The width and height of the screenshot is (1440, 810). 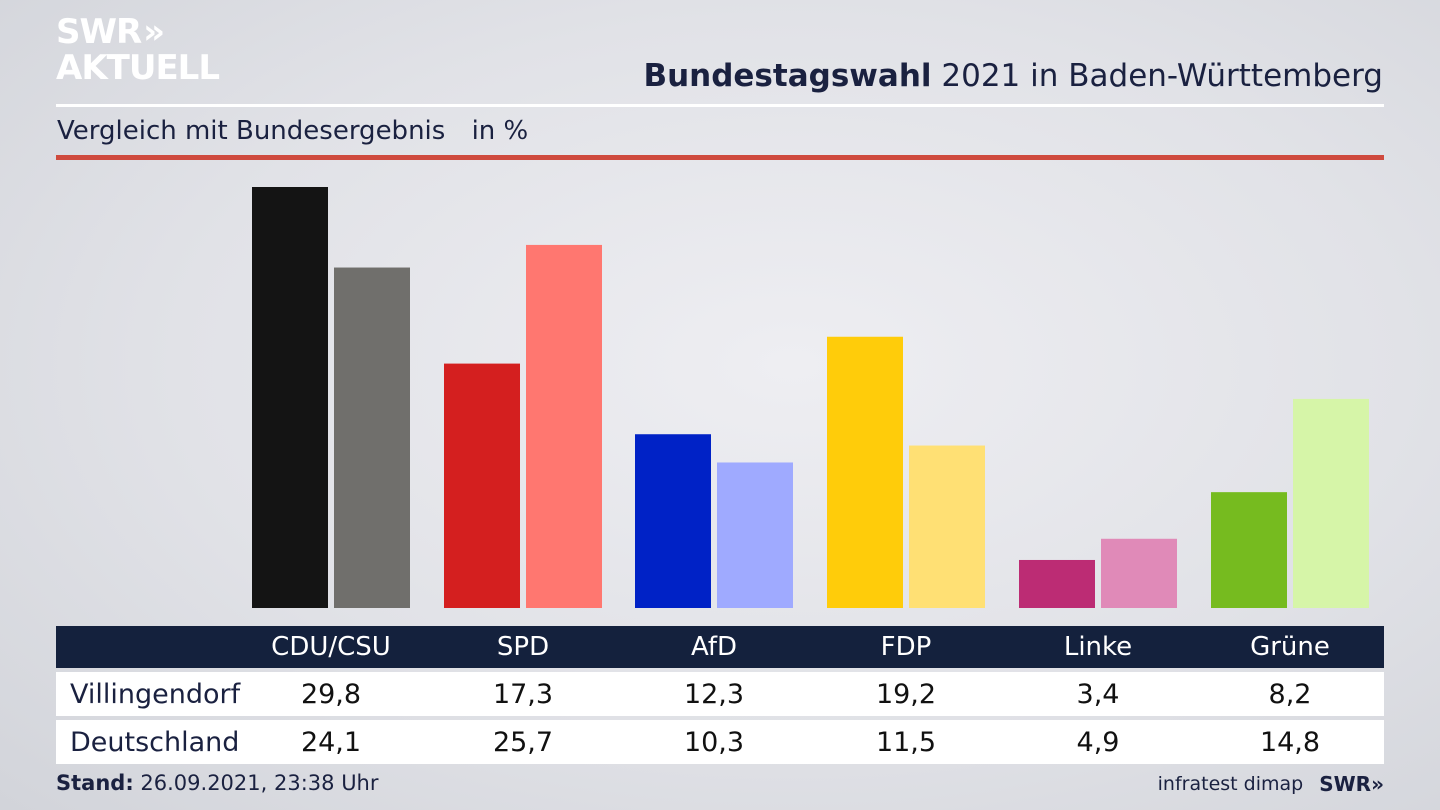 I want to click on source-credit: infratest dimap SWR», so click(x=1271, y=784).